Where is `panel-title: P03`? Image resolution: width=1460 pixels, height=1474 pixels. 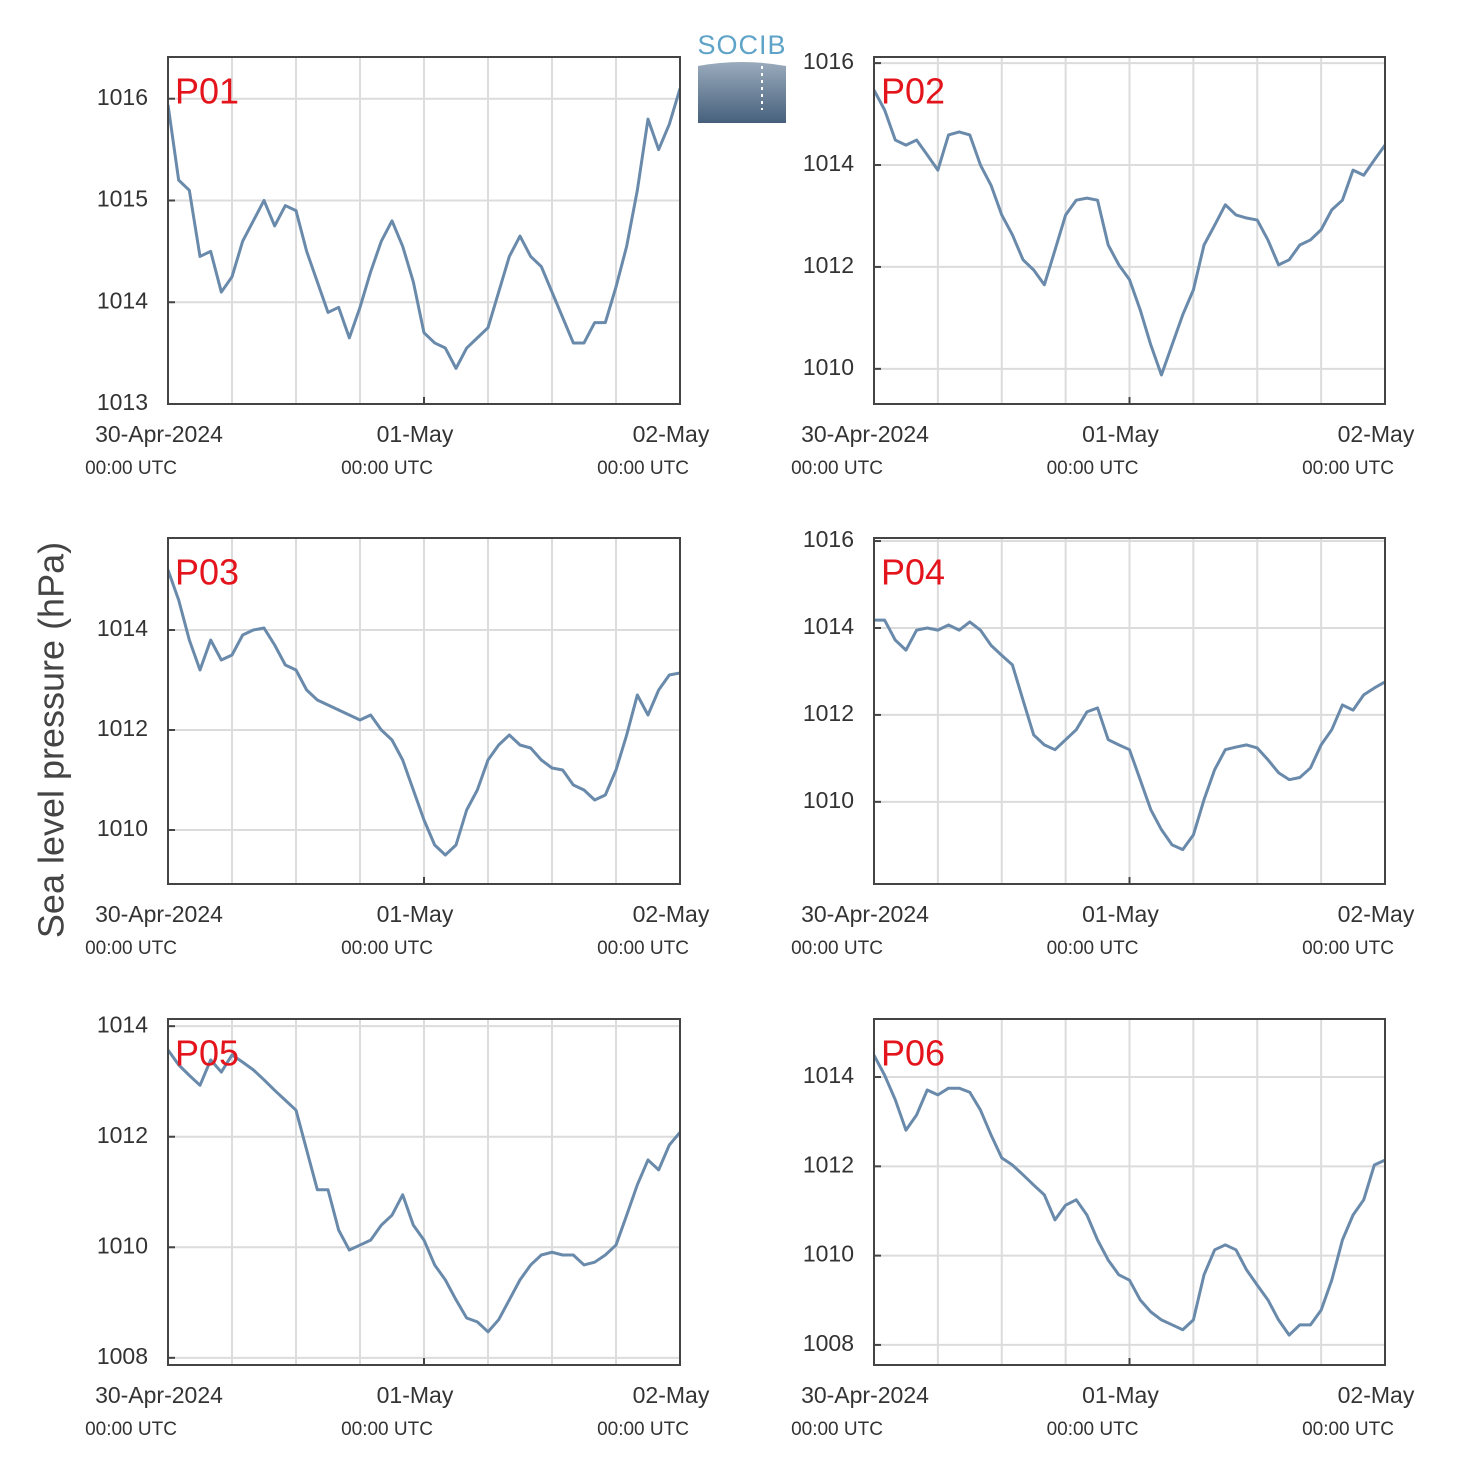
panel-title: P03 is located at coordinates (207, 572).